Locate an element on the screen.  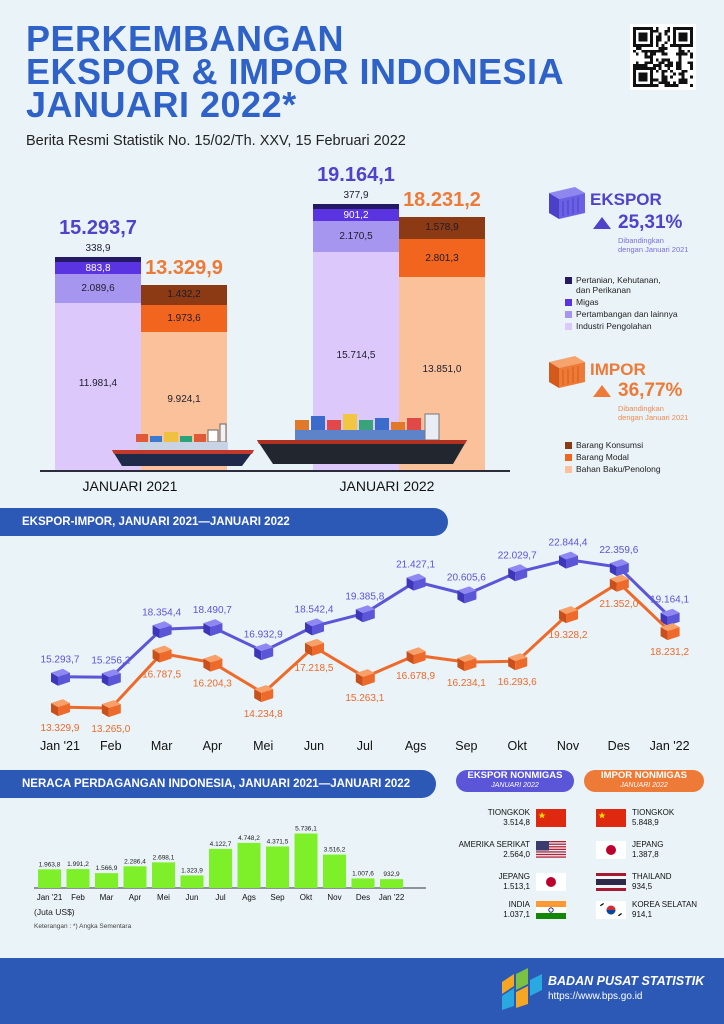
bps-logo-icon is located at coordinates (522, 989).